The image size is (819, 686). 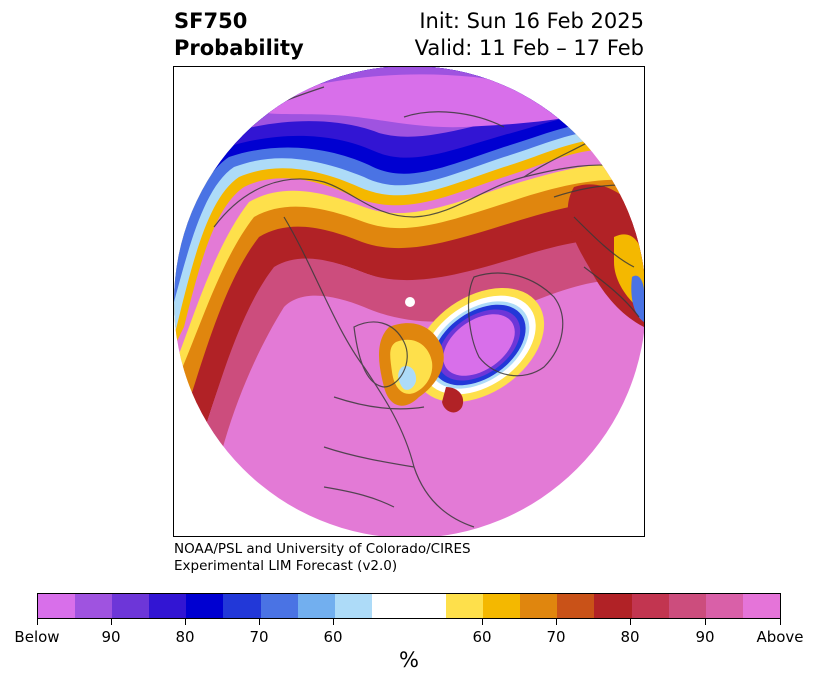 What do you see at coordinates (239, 48) in the screenshot?
I see `title-subtitle: Probability` at bounding box center [239, 48].